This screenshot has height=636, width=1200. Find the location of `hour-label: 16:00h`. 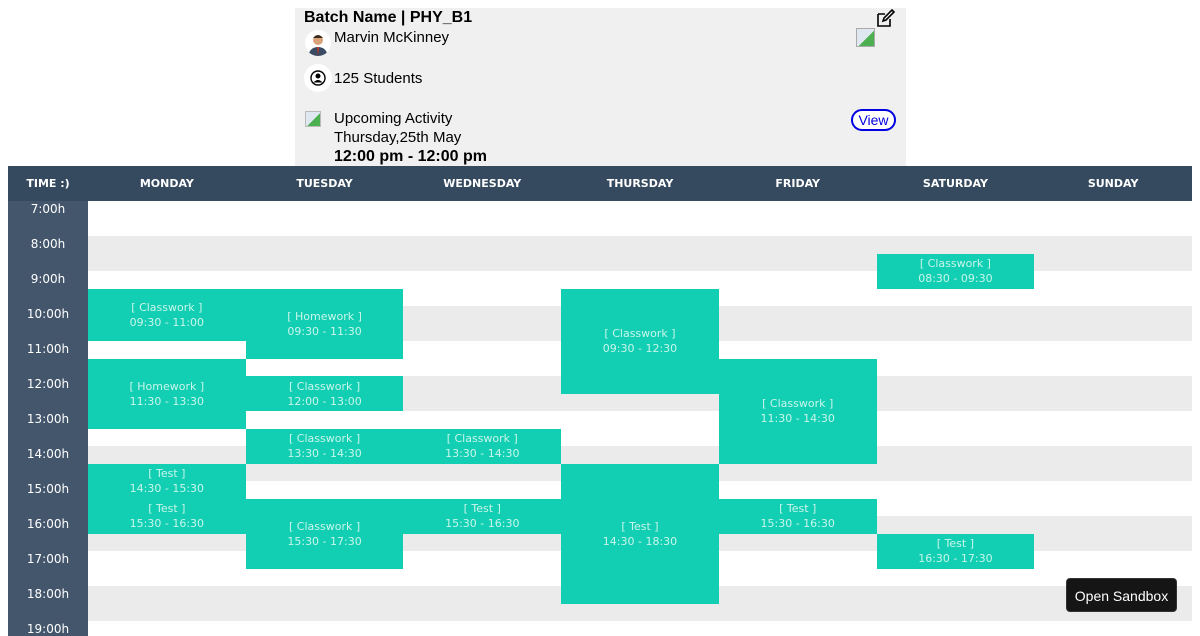

hour-label: 16:00h is located at coordinates (48, 524).